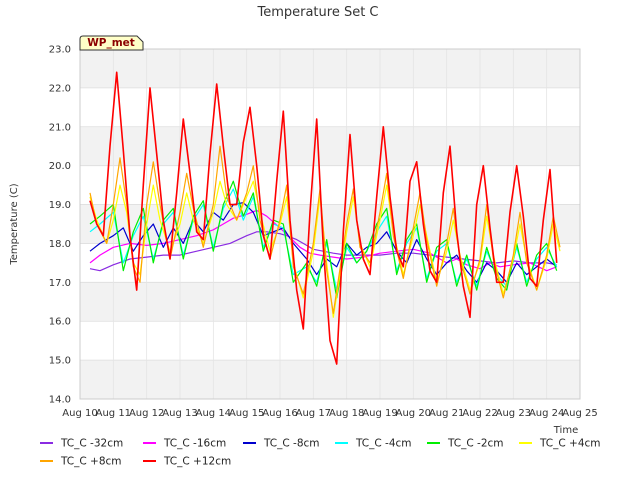  I want to click on x-tick-label: Aug 14, so click(213, 413).